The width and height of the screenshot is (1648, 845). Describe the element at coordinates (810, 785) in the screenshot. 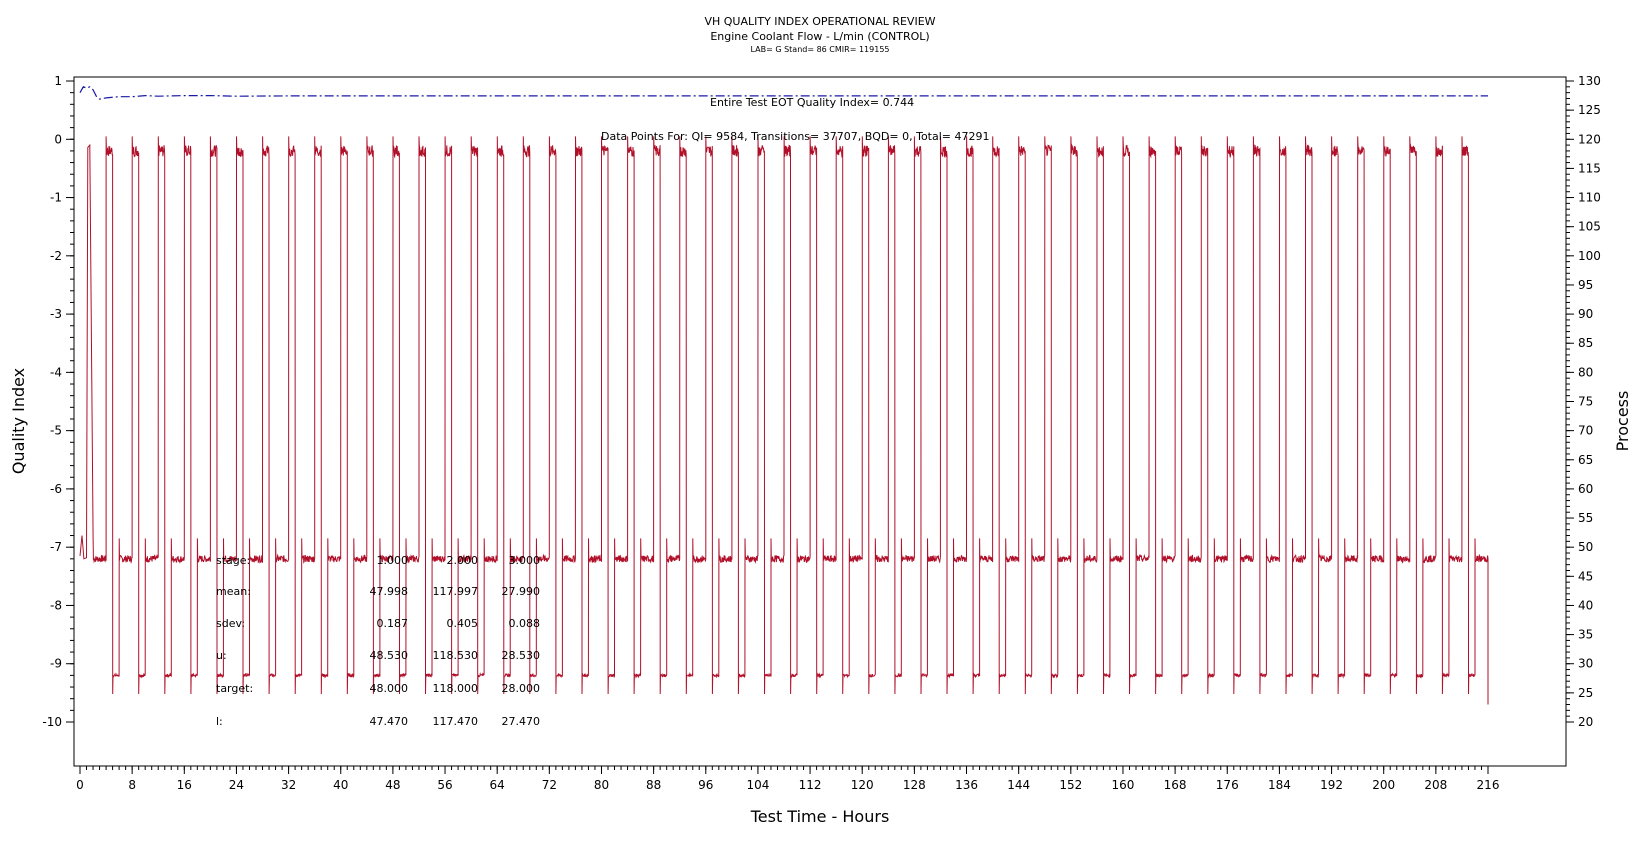

I see `x-axis-tick-label: 112` at that location.